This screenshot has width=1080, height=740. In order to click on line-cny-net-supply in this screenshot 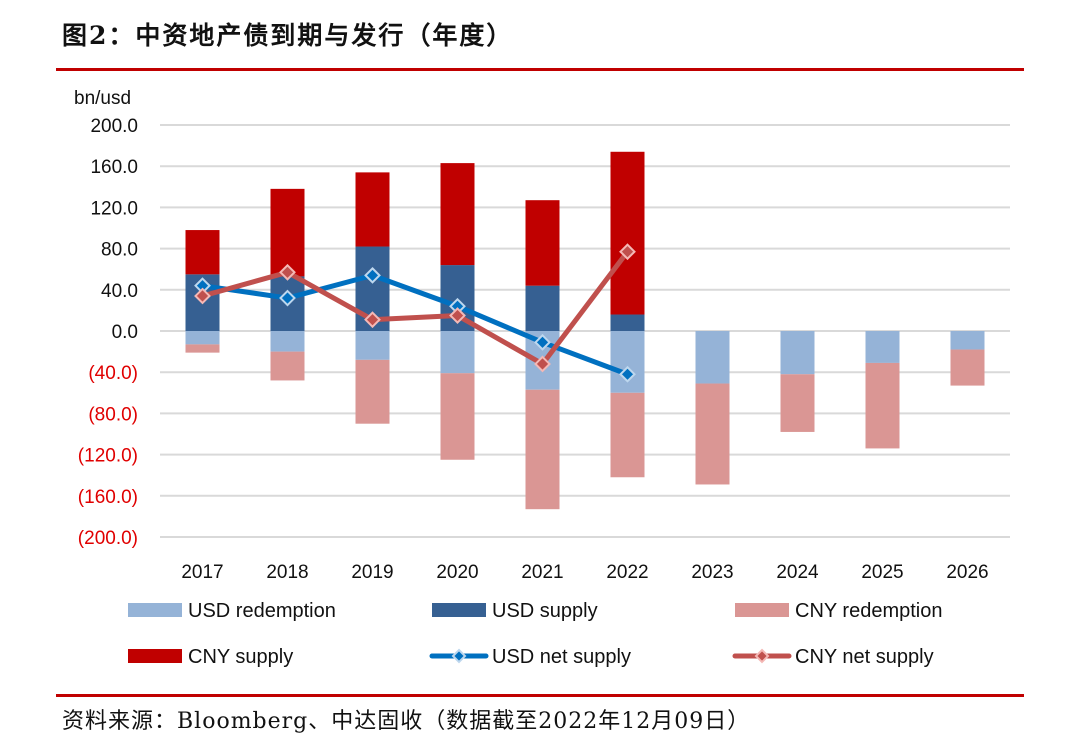, I will do `click(415, 308)`.